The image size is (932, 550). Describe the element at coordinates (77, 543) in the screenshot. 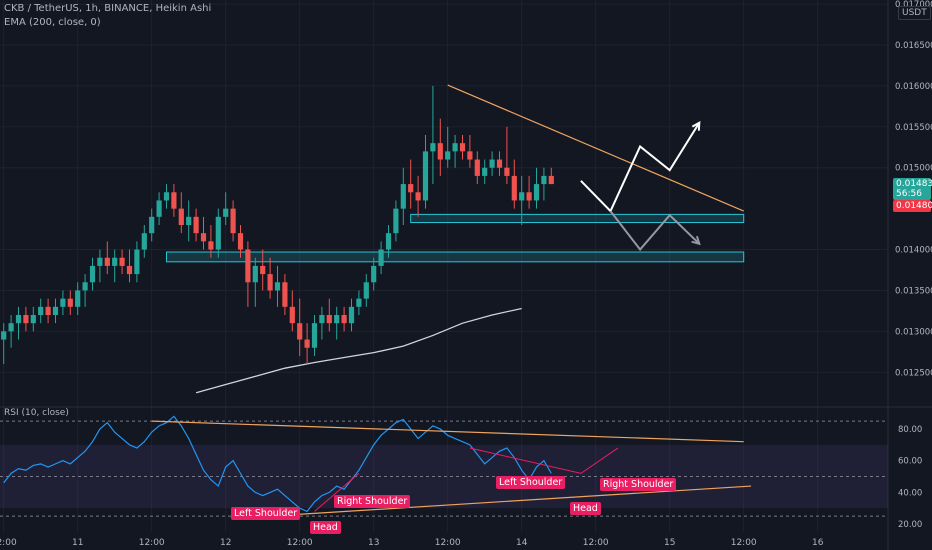

I see `time-tick-label: 11` at that location.